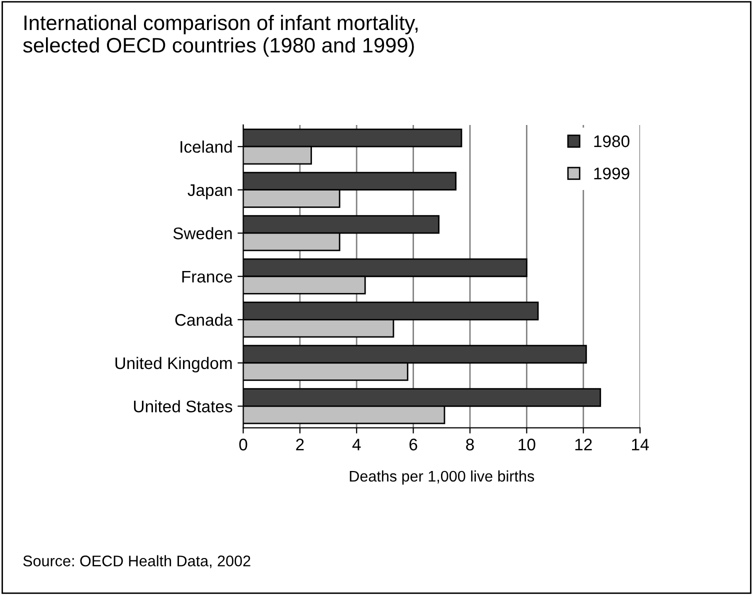 This screenshot has height=595, width=753. I want to click on y-tick-label: Sweden, so click(202, 233).